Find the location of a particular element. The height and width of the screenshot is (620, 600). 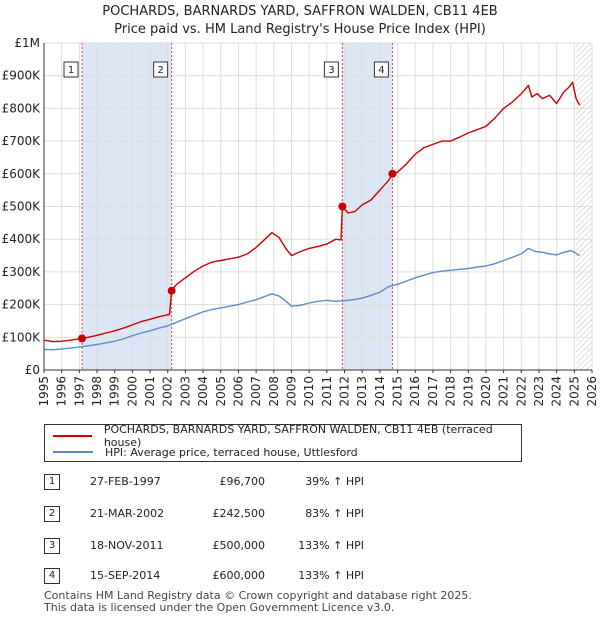

x-tick-label: 1999 is located at coordinates (115, 391).